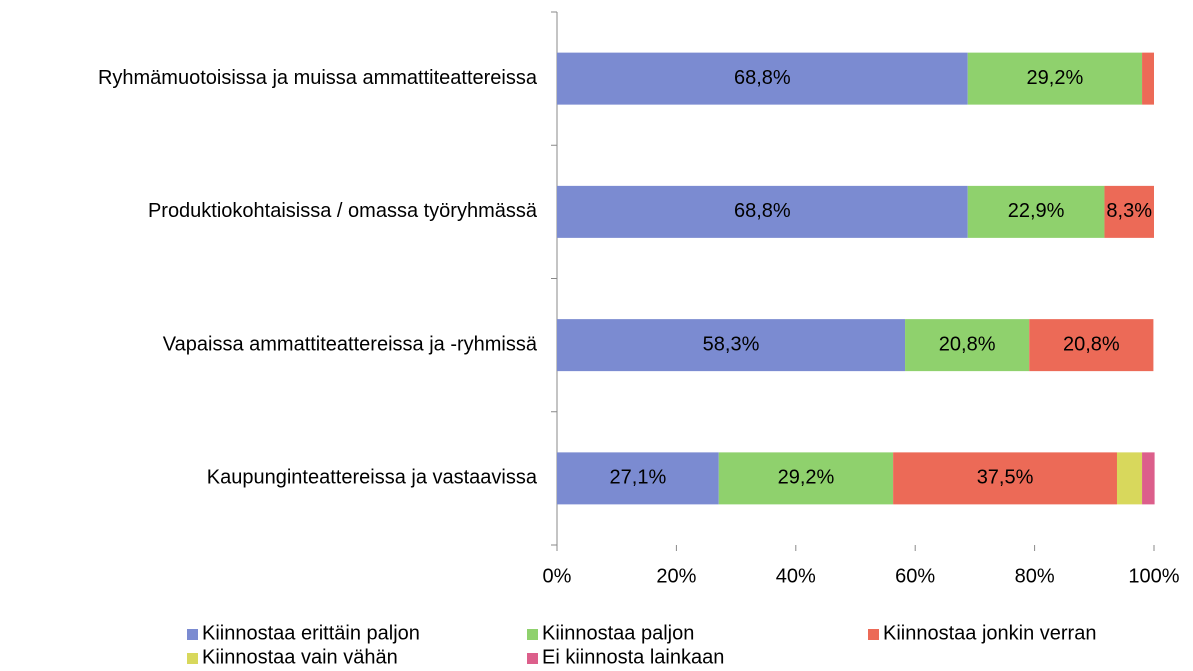 The width and height of the screenshot is (1193, 671). Describe the element at coordinates (1035, 576) in the screenshot. I see `x-tick-label: 80%` at that location.